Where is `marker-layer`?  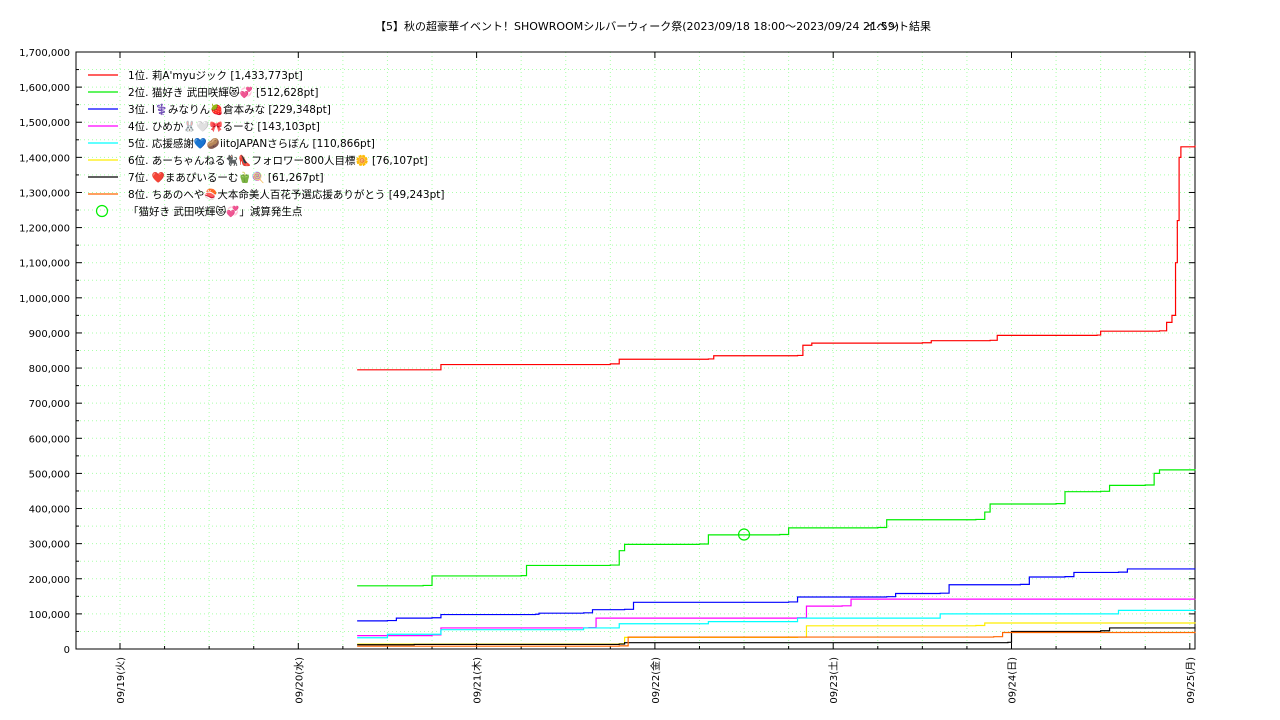
marker-layer is located at coordinates (744, 534).